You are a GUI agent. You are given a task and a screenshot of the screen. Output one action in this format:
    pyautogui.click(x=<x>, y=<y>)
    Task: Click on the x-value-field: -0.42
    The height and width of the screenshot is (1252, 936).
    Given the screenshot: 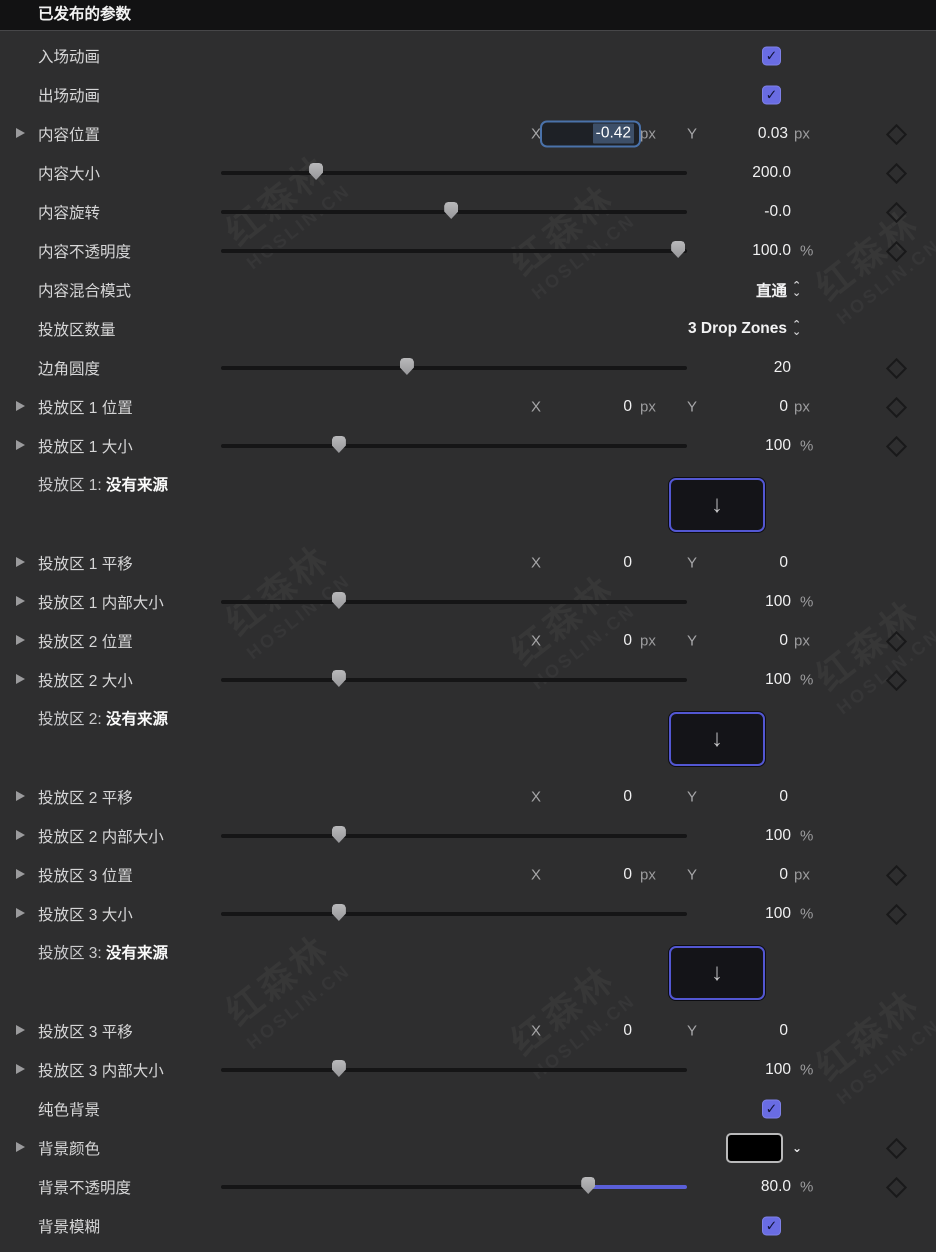 What is the action you would take?
    pyautogui.click(x=590, y=133)
    